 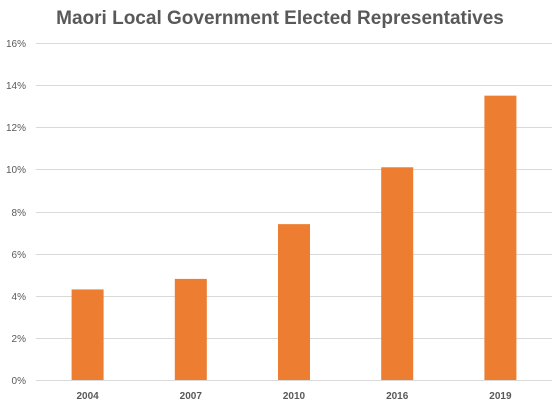 What do you see at coordinates (397, 396) in the screenshot?
I see `x-tick-label: 2016` at bounding box center [397, 396].